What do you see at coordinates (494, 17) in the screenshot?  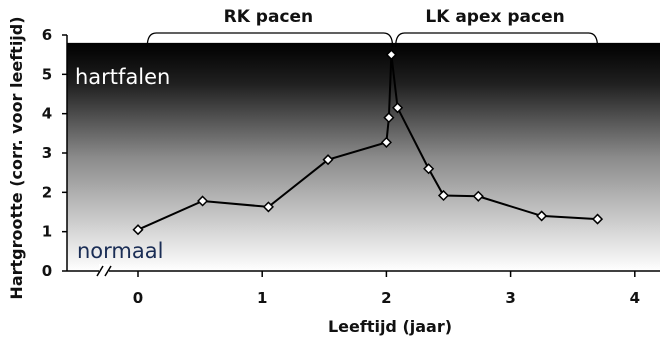 I see `bracket-label-2: LK apex pacen` at bounding box center [494, 17].